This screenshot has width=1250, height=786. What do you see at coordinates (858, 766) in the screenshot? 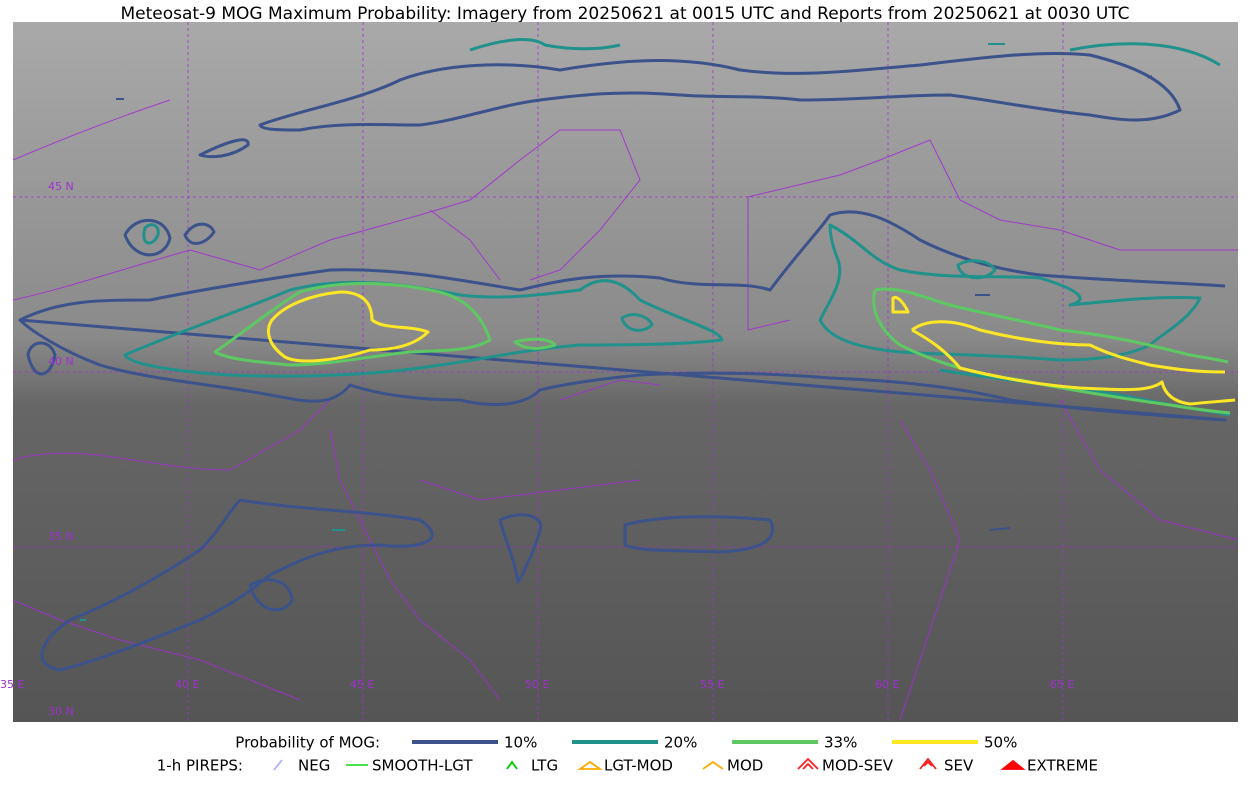
I see `legend-label: MOD-SEV` at bounding box center [858, 766].